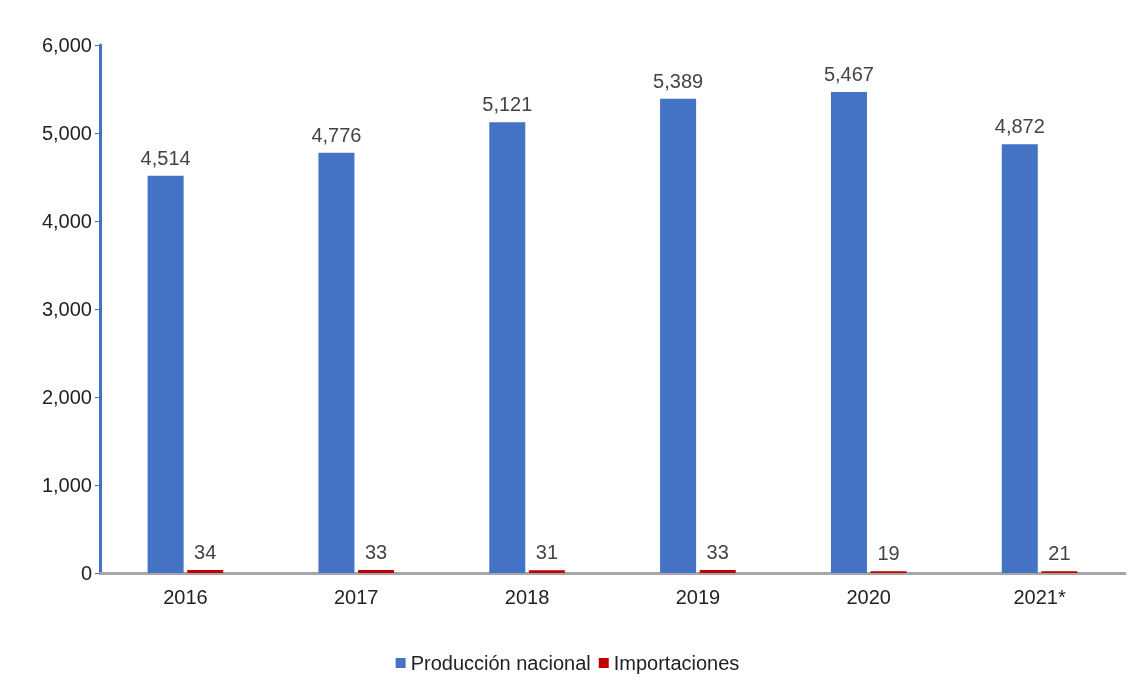 This screenshot has width=1135, height=683. What do you see at coordinates (500, 663) in the screenshot?
I see `legend-label: Producción nacional` at bounding box center [500, 663].